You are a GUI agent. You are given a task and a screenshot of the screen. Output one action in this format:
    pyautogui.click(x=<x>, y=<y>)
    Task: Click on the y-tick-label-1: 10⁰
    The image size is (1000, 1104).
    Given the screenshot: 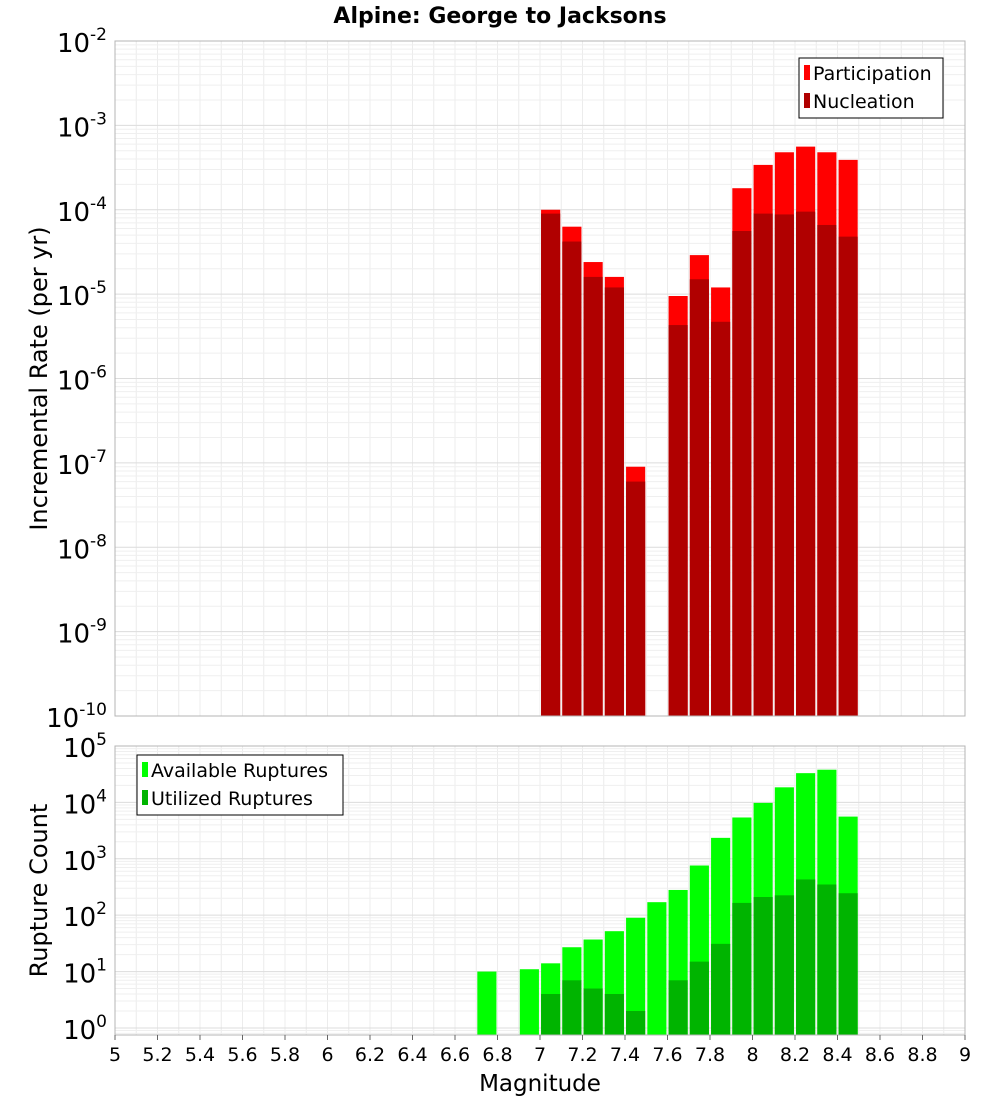 What is the action you would take?
    pyautogui.click(x=85, y=1029)
    